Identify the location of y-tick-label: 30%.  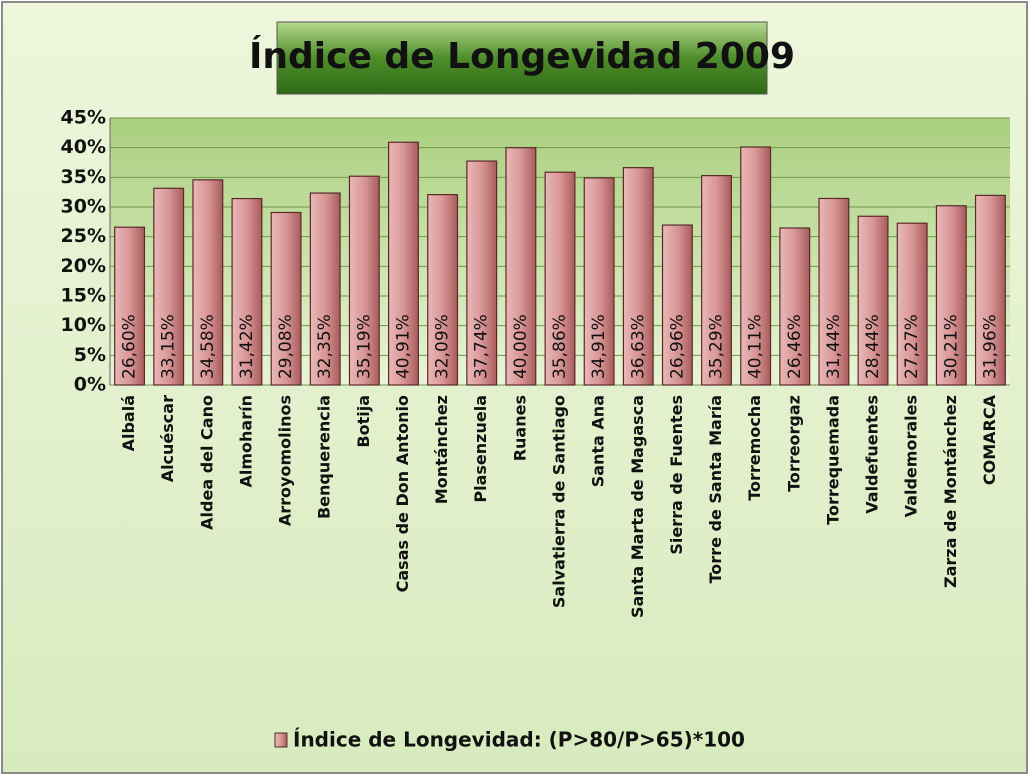
(83, 207).